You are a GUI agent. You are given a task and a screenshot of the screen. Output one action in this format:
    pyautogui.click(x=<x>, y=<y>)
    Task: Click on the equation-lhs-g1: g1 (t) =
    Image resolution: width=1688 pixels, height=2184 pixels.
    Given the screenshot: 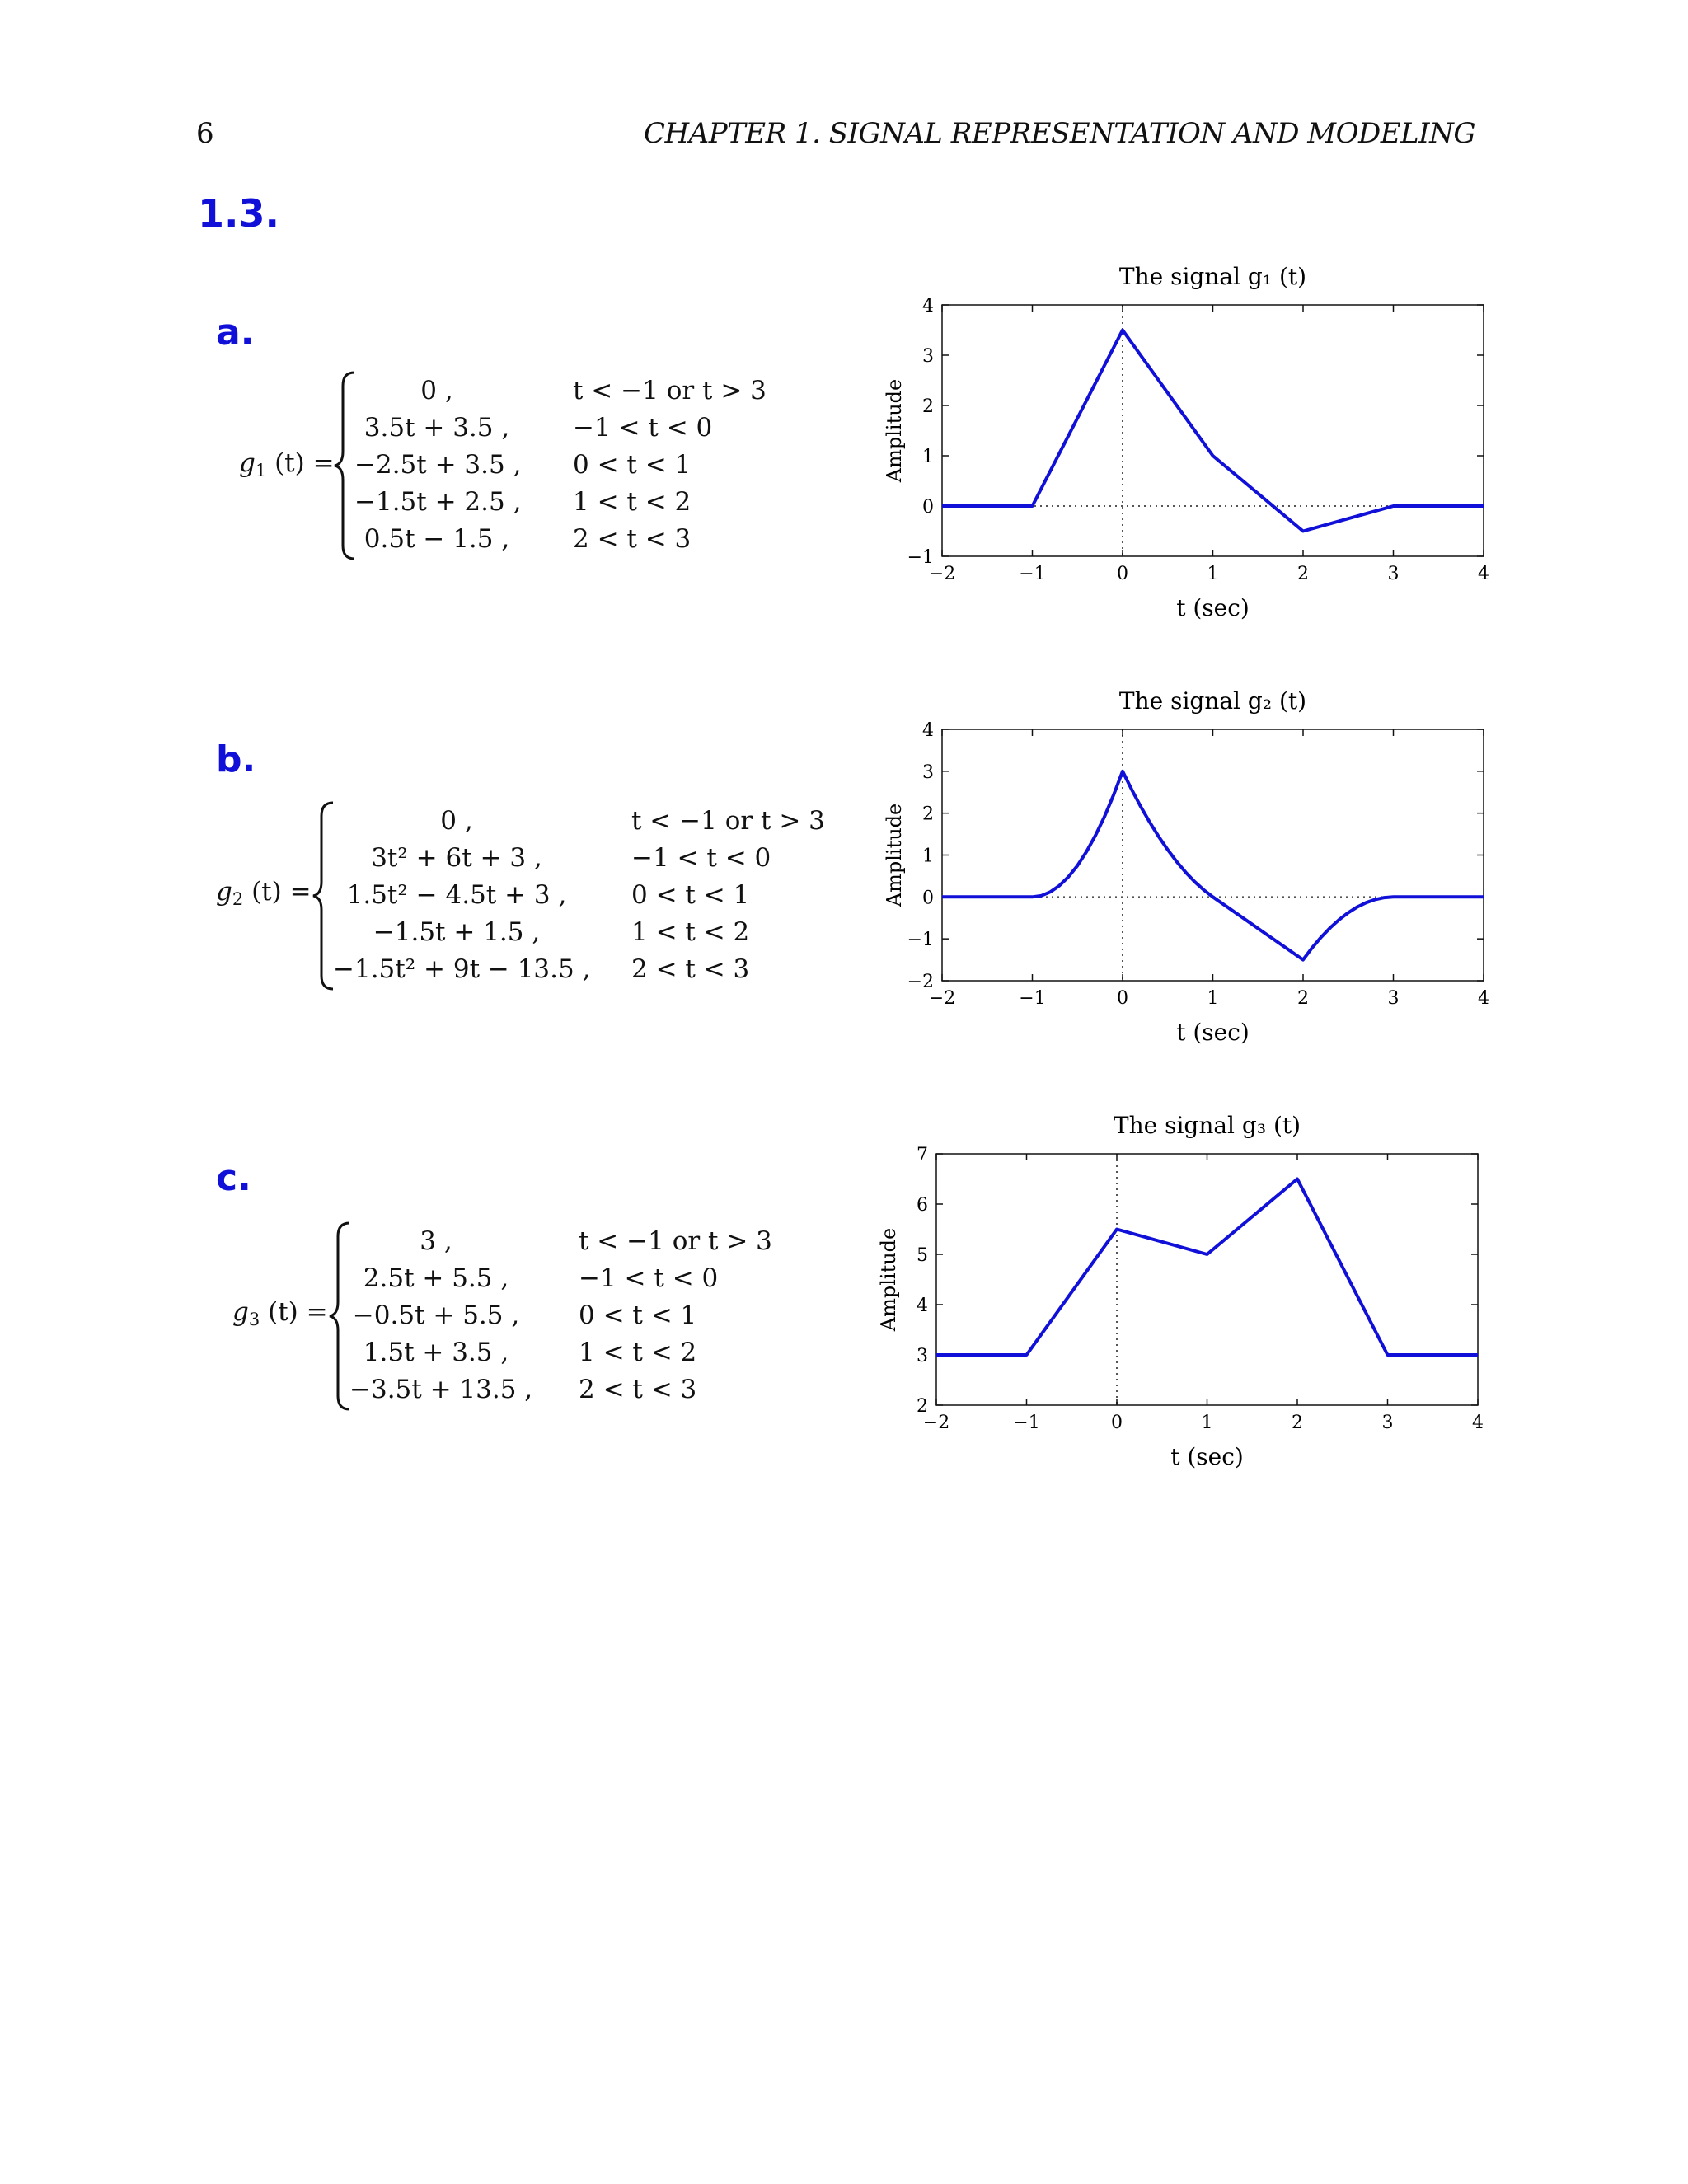 What is the action you would take?
    pyautogui.click(x=287, y=464)
    